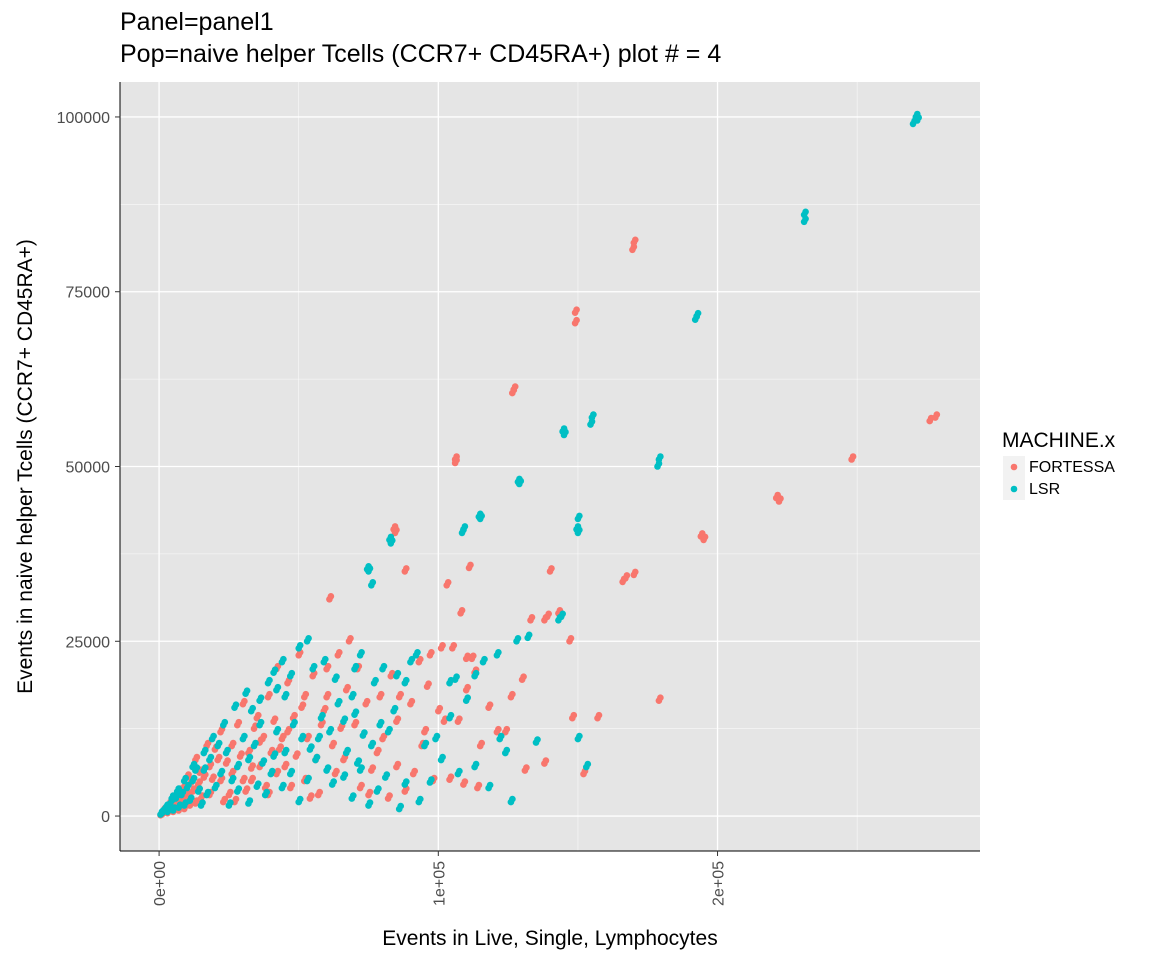  What do you see at coordinates (1031, 489) in the screenshot?
I see `legend-item-lsr: LSR` at bounding box center [1031, 489].